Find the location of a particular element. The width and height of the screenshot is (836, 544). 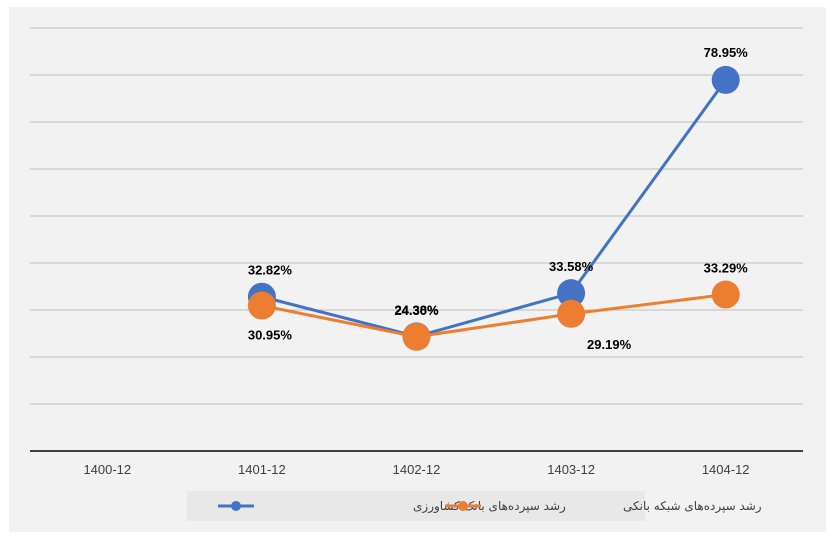

x-tick-label: 1402-12 is located at coordinates (417, 469).